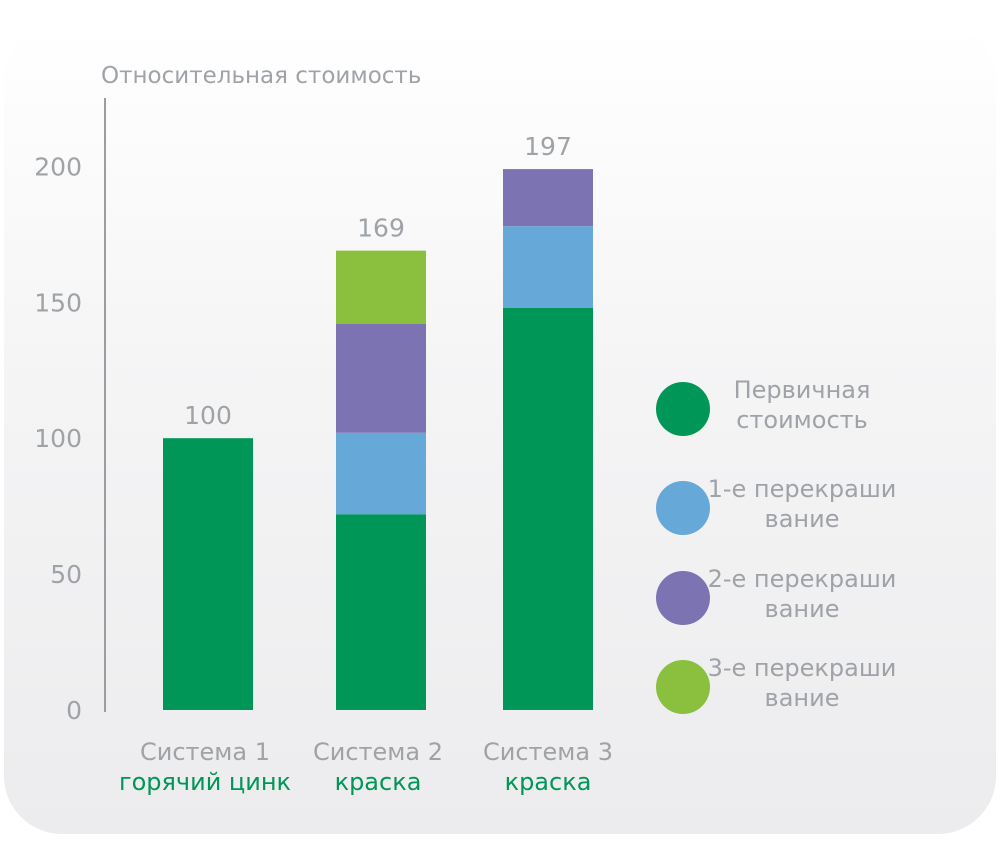 The image size is (1000, 848). What do you see at coordinates (378, 752) in the screenshot?
I see `category-label: Система 2` at bounding box center [378, 752].